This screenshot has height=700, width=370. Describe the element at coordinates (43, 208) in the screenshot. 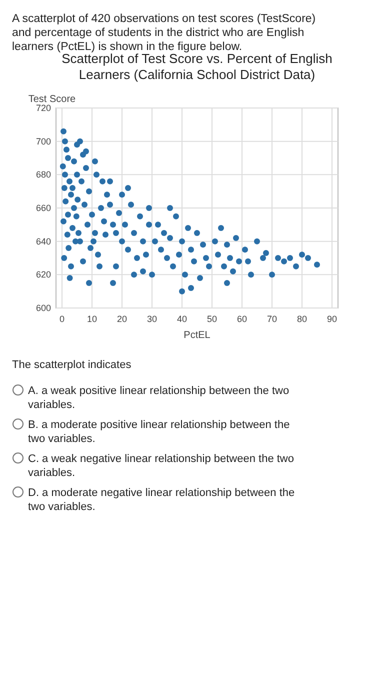

I see `y-tick-label: 660` at that location.